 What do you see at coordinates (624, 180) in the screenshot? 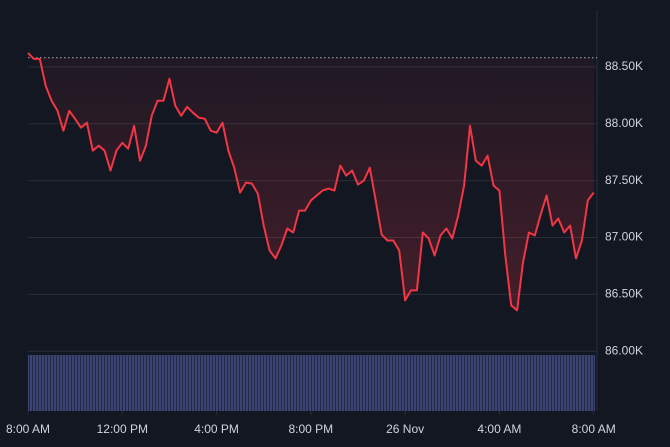
I see `y-tick-label: 87.50K` at bounding box center [624, 180].